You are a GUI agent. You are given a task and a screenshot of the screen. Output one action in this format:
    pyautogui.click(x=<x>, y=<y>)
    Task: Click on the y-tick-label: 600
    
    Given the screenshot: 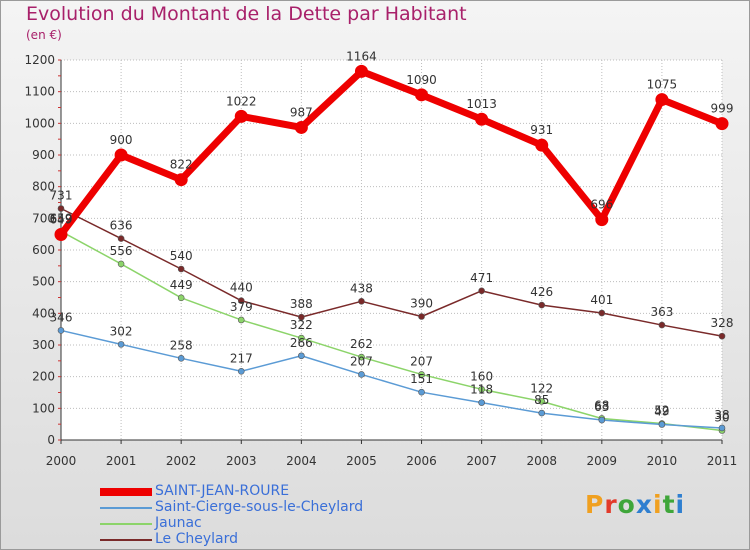 What is the action you would take?
    pyautogui.click(x=43, y=250)
    